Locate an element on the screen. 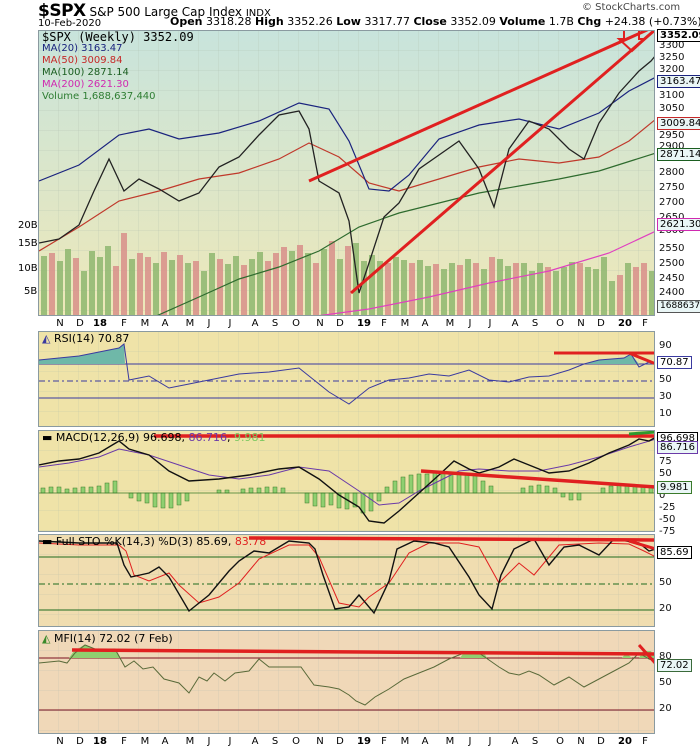  vol-tick-20b: 20B is located at coordinates (28, 225).